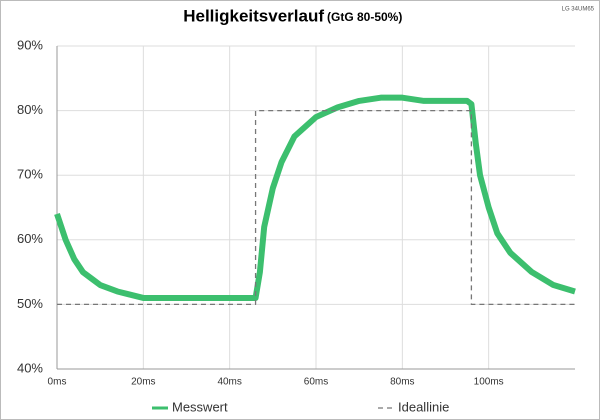 This screenshot has height=420, width=600. Describe the element at coordinates (30, 174) in the screenshot. I see `y-tick-label: 70%` at that location.